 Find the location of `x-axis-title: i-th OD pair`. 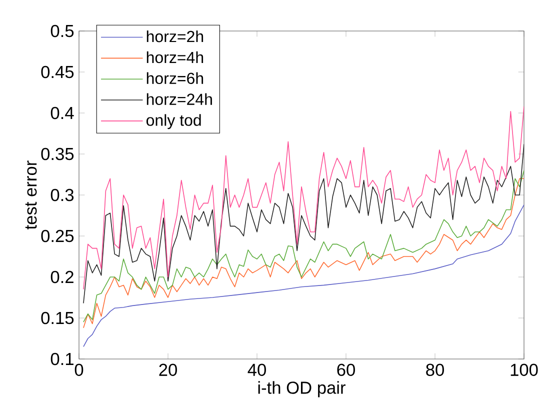

x-axis-title: i-th OD pair is located at coordinates (302, 389).